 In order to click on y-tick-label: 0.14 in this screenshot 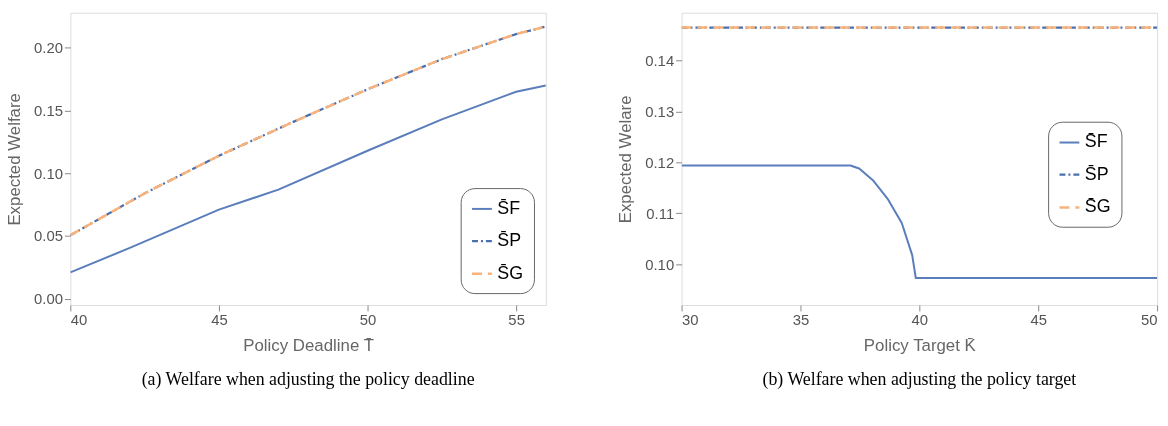, I will do `click(660, 61)`.